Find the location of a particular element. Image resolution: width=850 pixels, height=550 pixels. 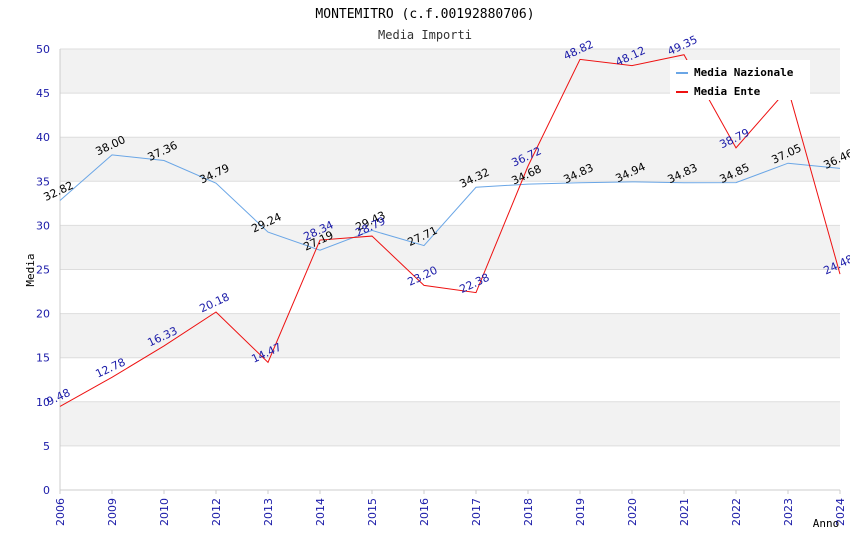

y-tick-label: 25 is located at coordinates (43, 270).